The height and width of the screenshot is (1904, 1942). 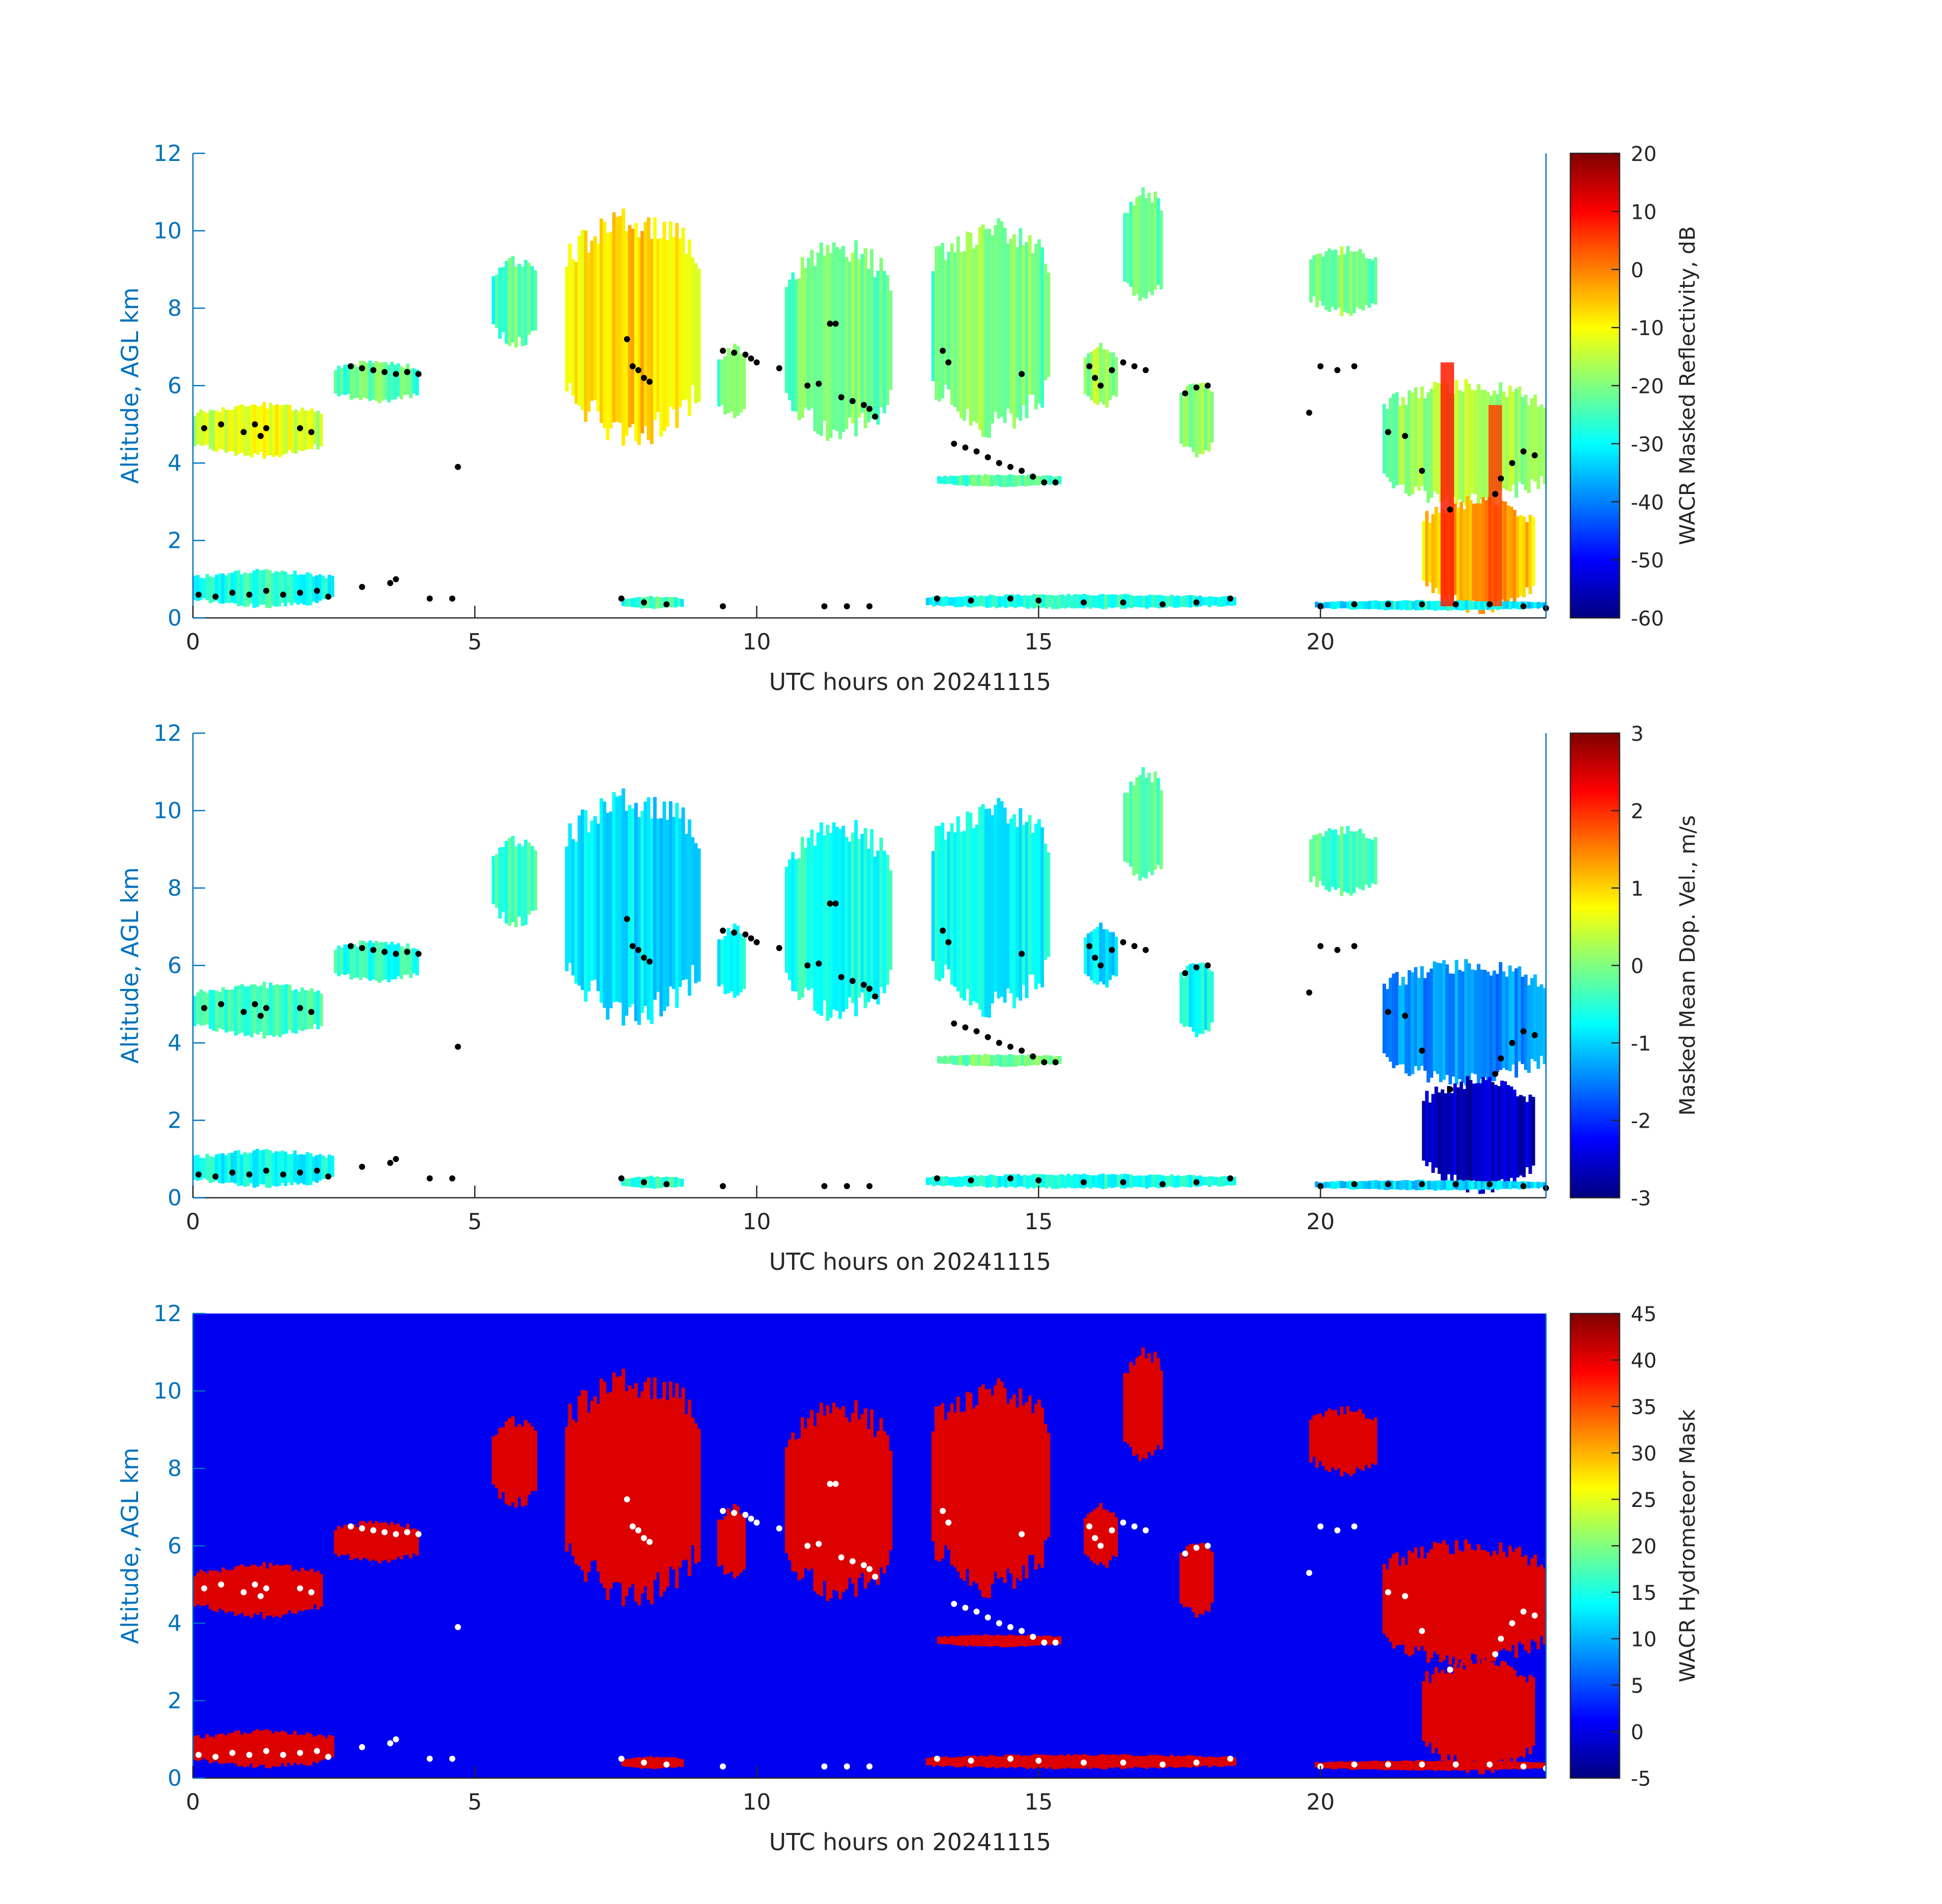 I want to click on colorbar-tick-label: -40, so click(x=1647, y=503).